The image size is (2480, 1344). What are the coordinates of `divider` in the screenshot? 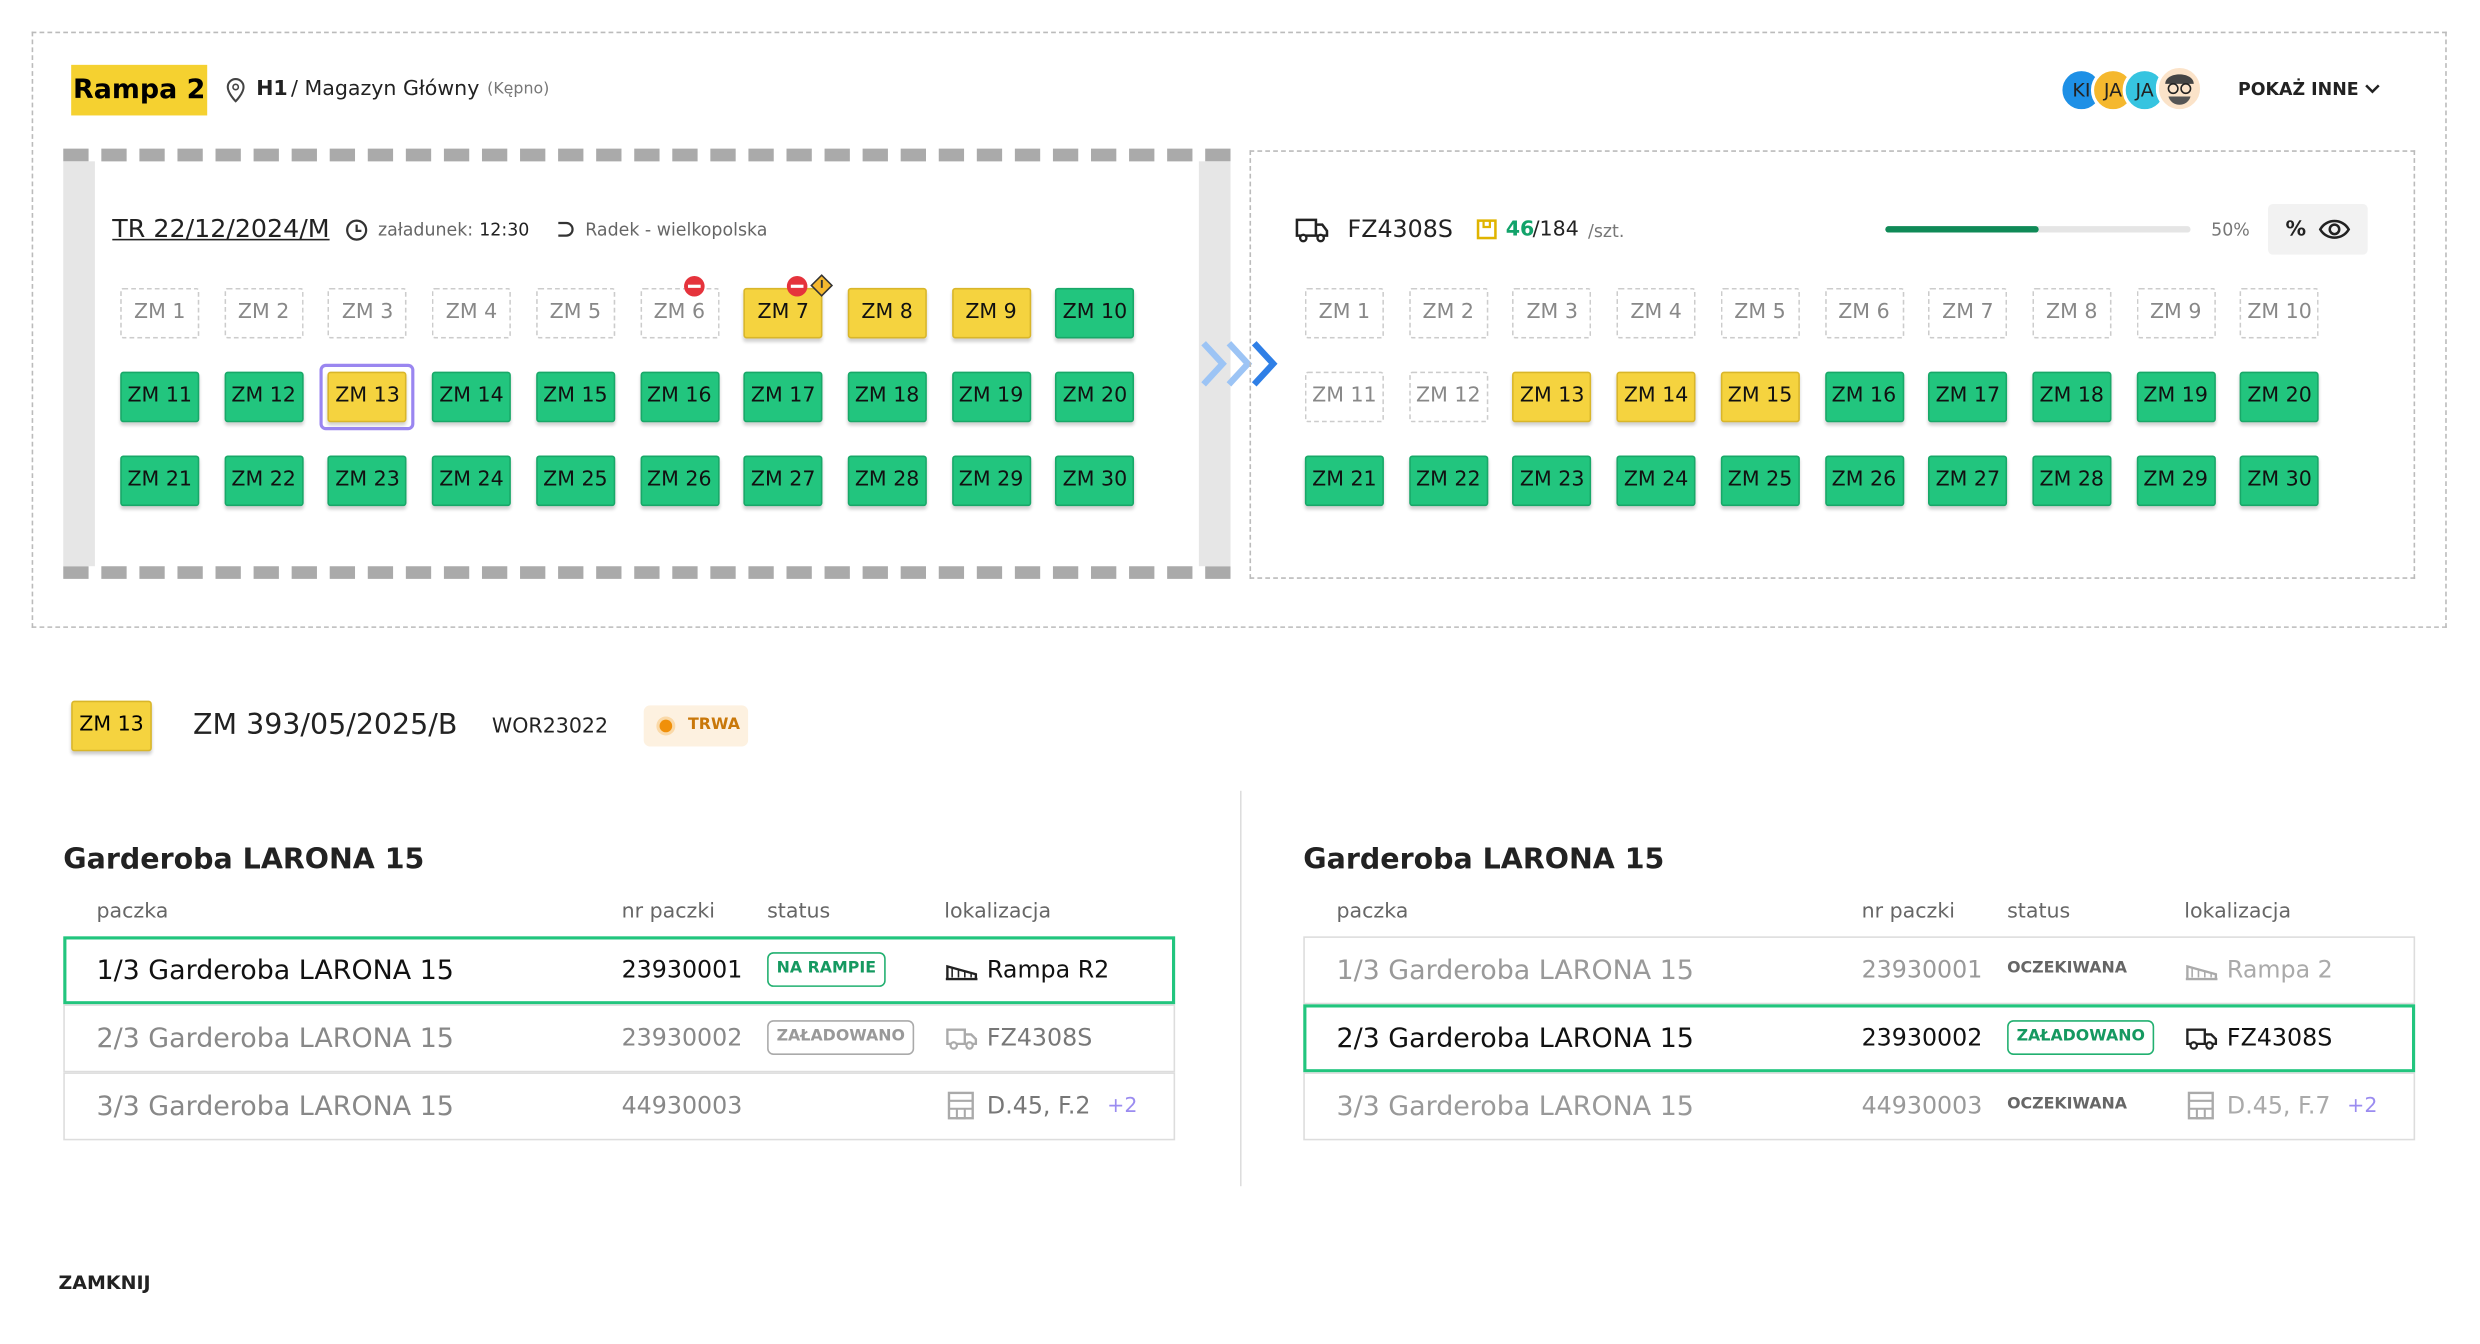 It's located at (1240, 988).